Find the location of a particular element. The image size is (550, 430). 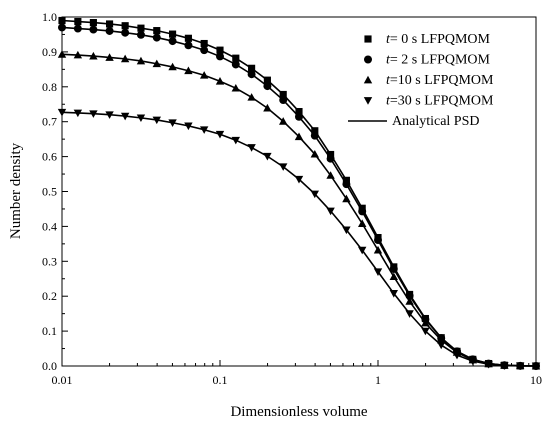

y-tick-label: 0.9 is located at coordinates (49, 52).